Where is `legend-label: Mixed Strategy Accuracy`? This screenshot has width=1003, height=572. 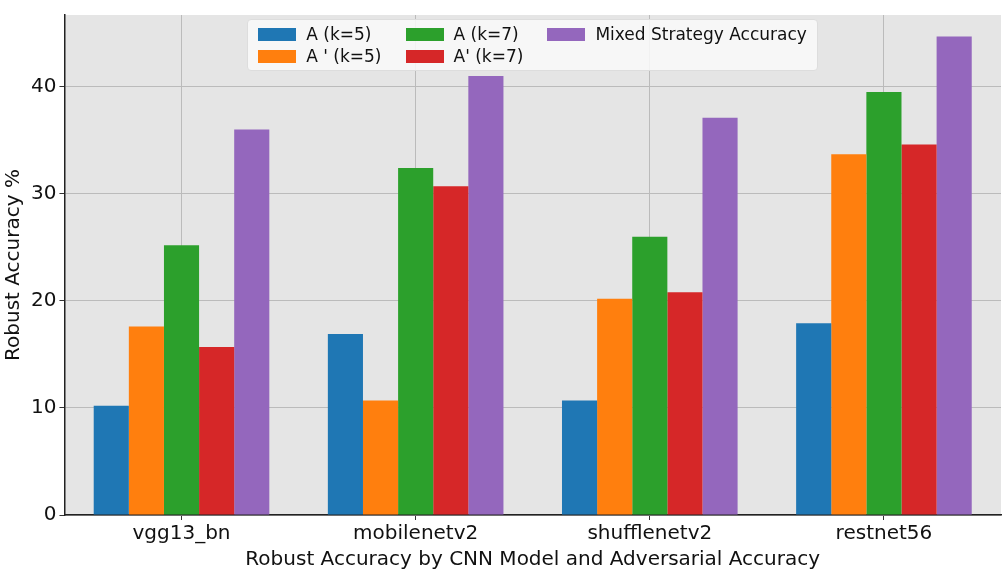
legend-label: Mixed Strategy Accuracy is located at coordinates (701, 34).